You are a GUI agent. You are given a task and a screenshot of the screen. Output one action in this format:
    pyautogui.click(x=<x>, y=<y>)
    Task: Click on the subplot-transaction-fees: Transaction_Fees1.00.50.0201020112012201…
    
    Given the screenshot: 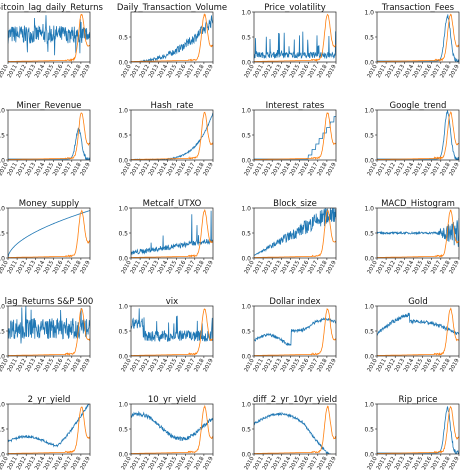 What is the action you would take?
    pyautogui.click(x=412, y=41)
    